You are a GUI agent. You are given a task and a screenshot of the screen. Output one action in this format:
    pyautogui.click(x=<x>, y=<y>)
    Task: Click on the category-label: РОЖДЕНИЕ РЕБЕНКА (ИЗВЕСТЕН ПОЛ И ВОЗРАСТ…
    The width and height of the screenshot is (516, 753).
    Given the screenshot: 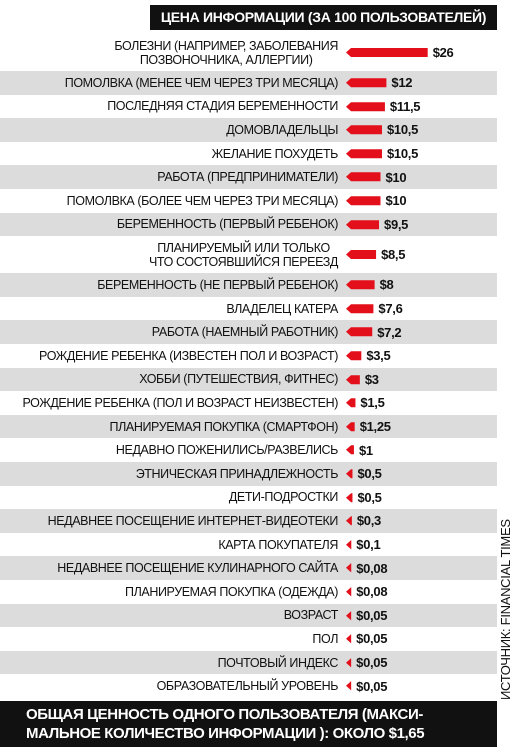 What is the action you would take?
    pyautogui.click(x=188, y=355)
    